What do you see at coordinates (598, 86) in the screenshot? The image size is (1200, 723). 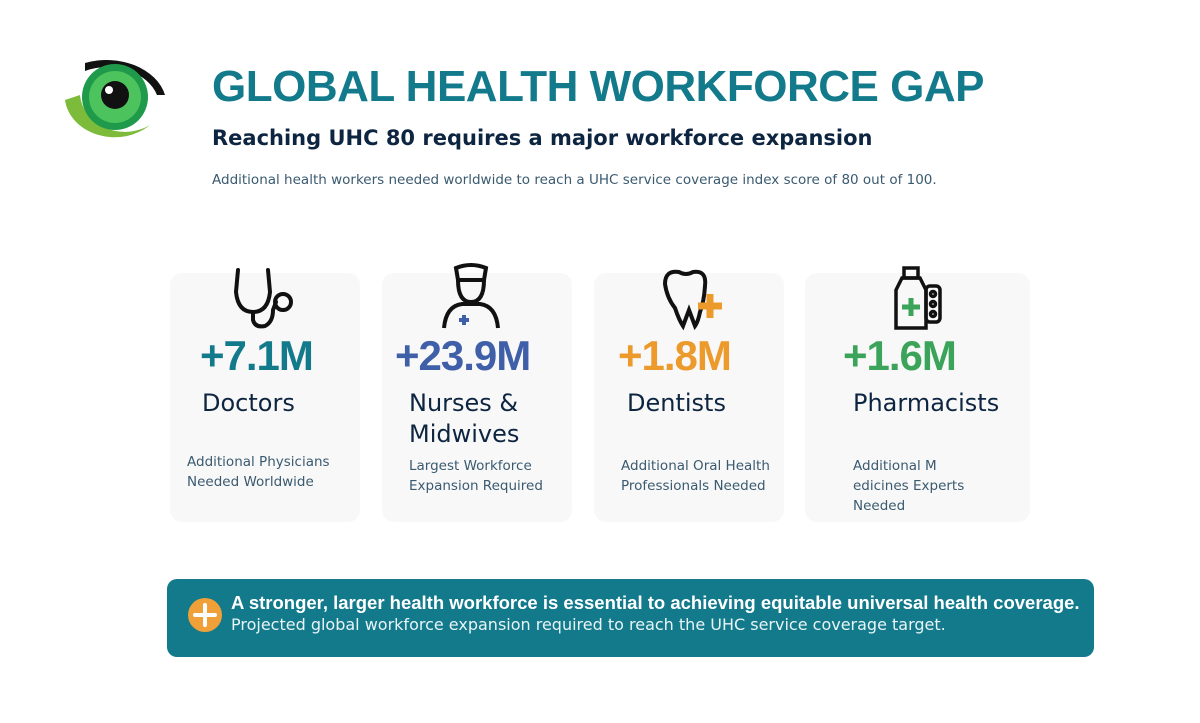 I see `title: GLOBAL HEALTH WORKFORCE GAP` at bounding box center [598, 86].